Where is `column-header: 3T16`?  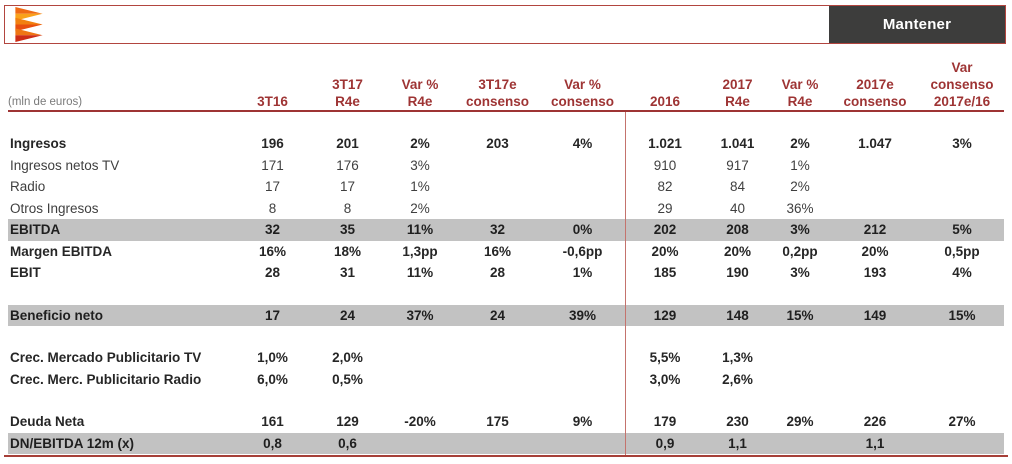
column-header: 3T16 is located at coordinates (272, 101).